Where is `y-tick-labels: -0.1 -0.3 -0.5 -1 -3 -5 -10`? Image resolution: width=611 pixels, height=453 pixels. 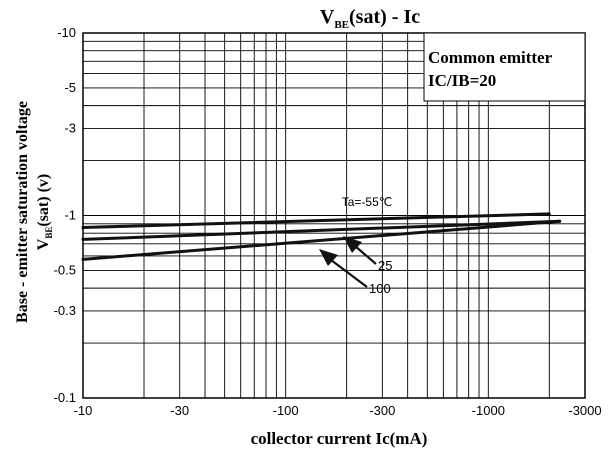
y-tick-labels: -0.1 -0.3 -0.5 -1 -3 -5 -10 is located at coordinates (65, 215).